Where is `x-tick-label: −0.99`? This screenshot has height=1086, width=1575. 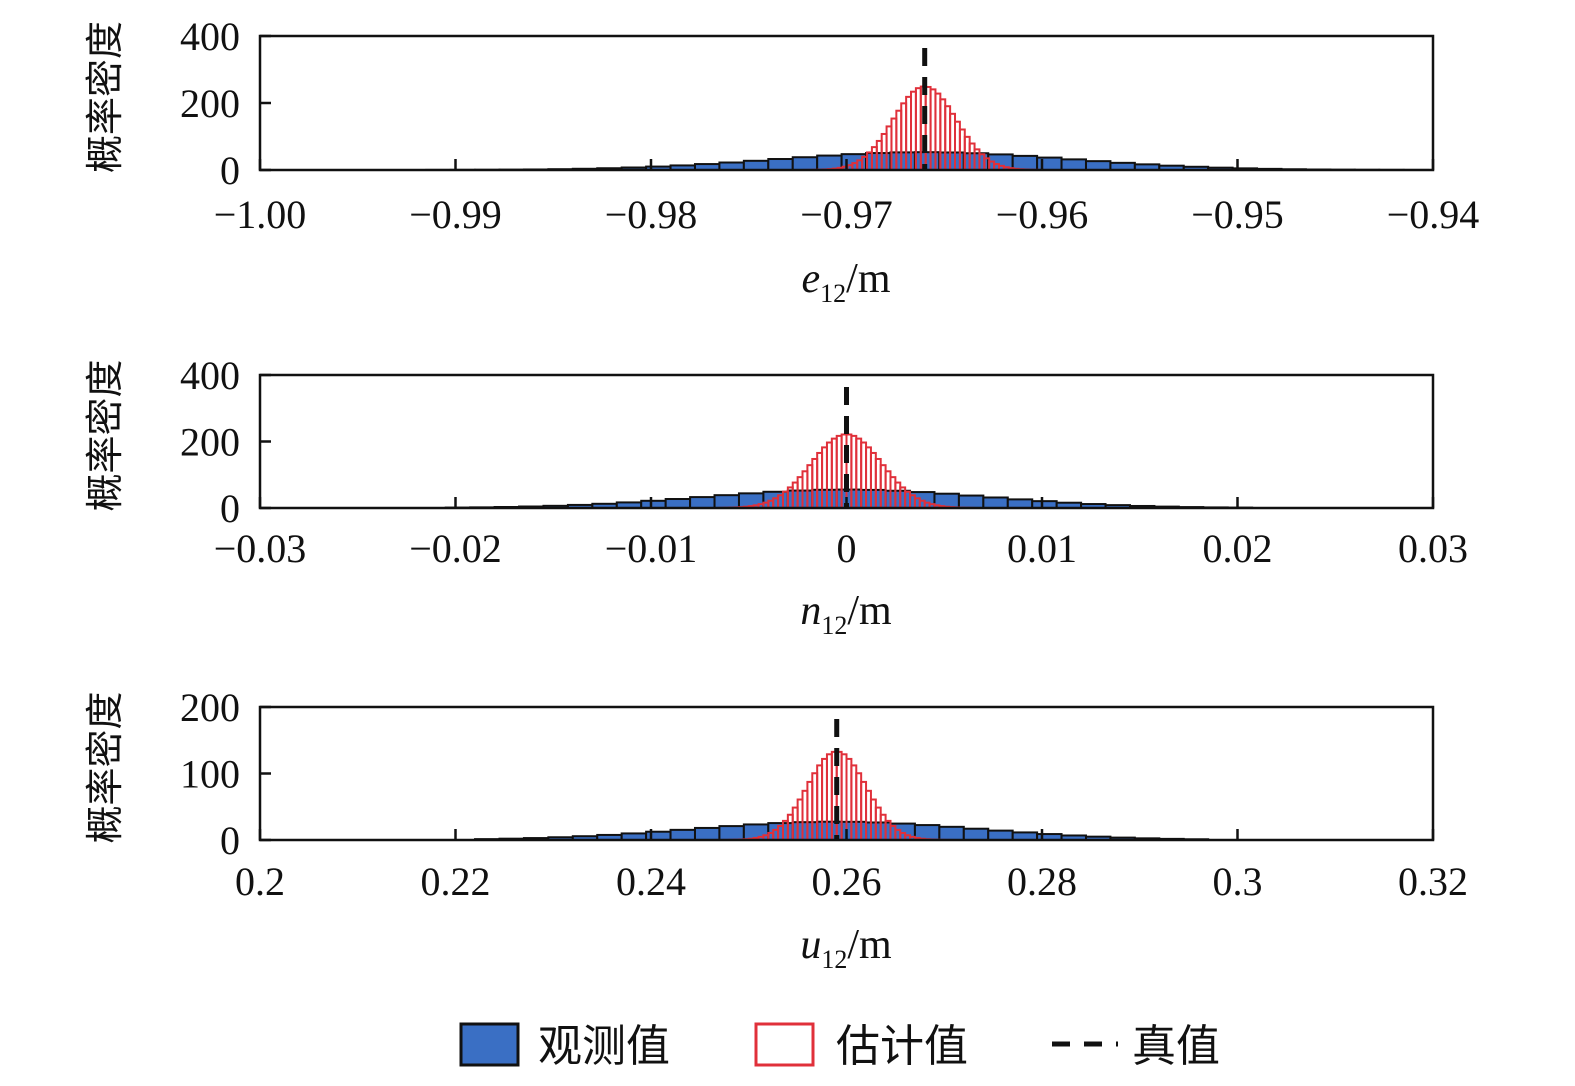 x-tick-label: −0.99 is located at coordinates (455, 214).